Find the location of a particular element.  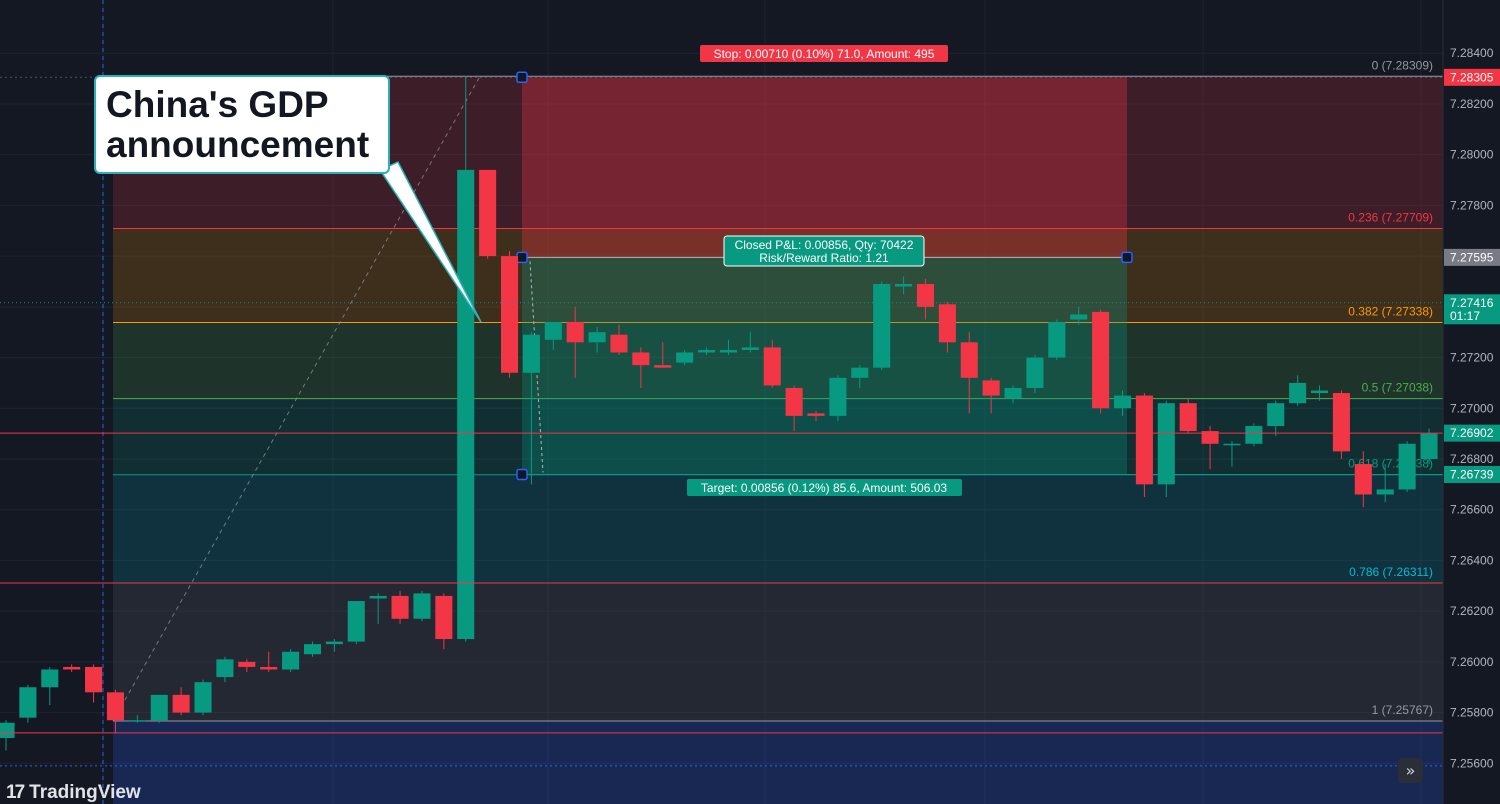

price-tick-label: 7.25800 is located at coordinates (1472, 713).